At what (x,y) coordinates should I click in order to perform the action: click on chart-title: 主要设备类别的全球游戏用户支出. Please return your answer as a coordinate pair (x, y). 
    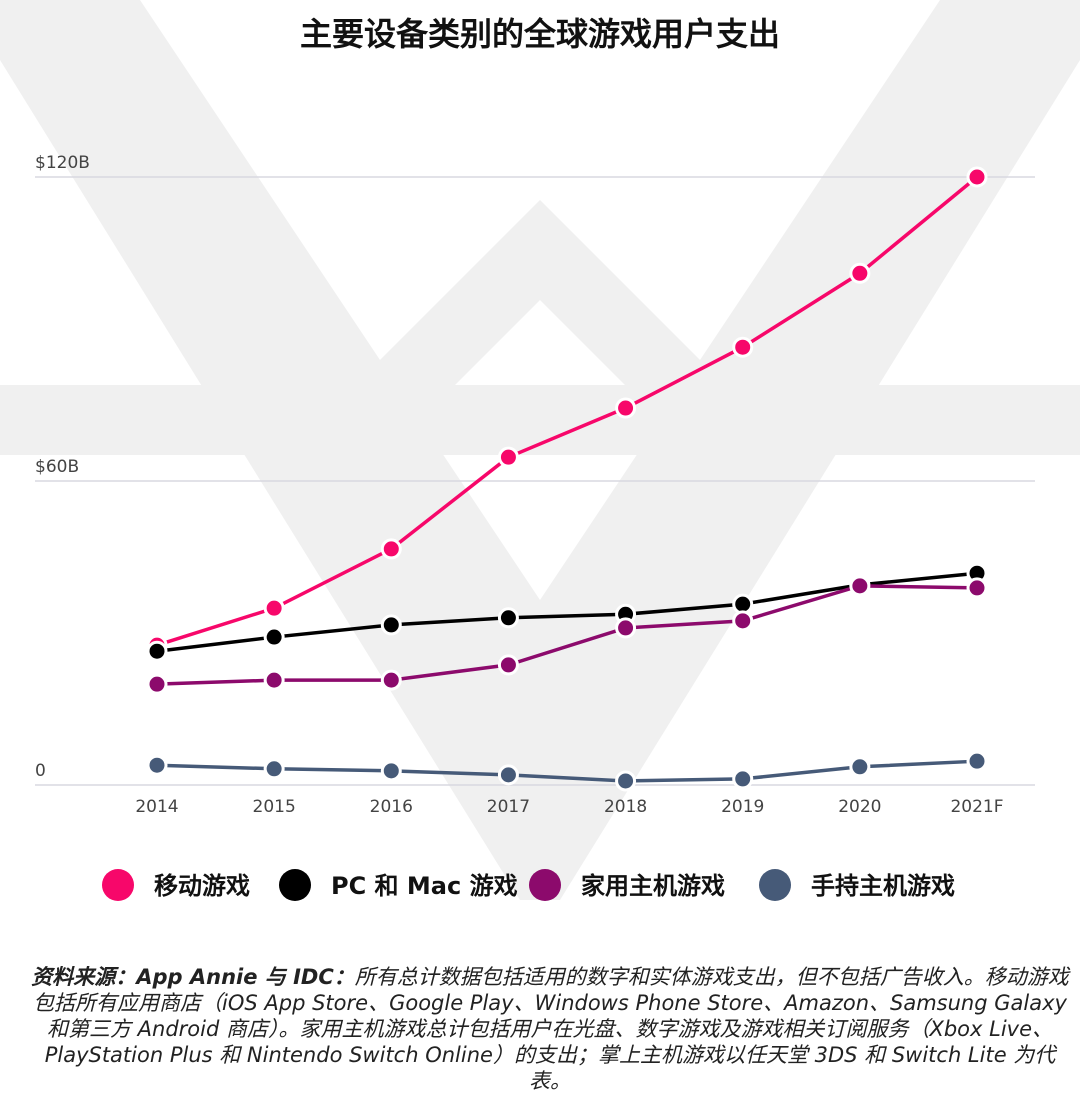
    Looking at the image, I should click on (540, 34).